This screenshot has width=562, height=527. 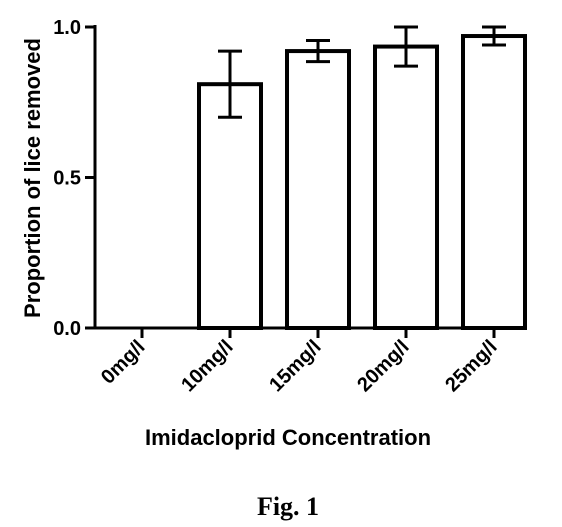 I want to click on x-tick-label: 15mg/l, so click(x=295, y=366).